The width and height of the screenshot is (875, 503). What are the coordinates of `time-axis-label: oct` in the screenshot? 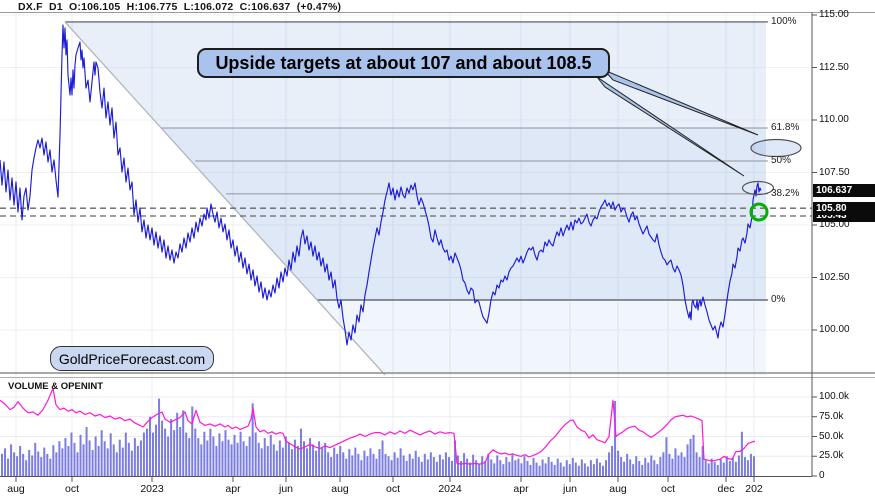 It's located at (392, 489).